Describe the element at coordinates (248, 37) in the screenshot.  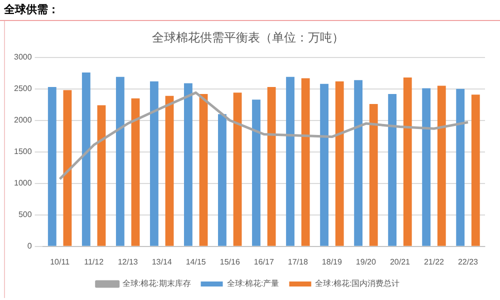
I see `chart-title: 全球棉花供需平衡表（单位：万吨）` at that location.